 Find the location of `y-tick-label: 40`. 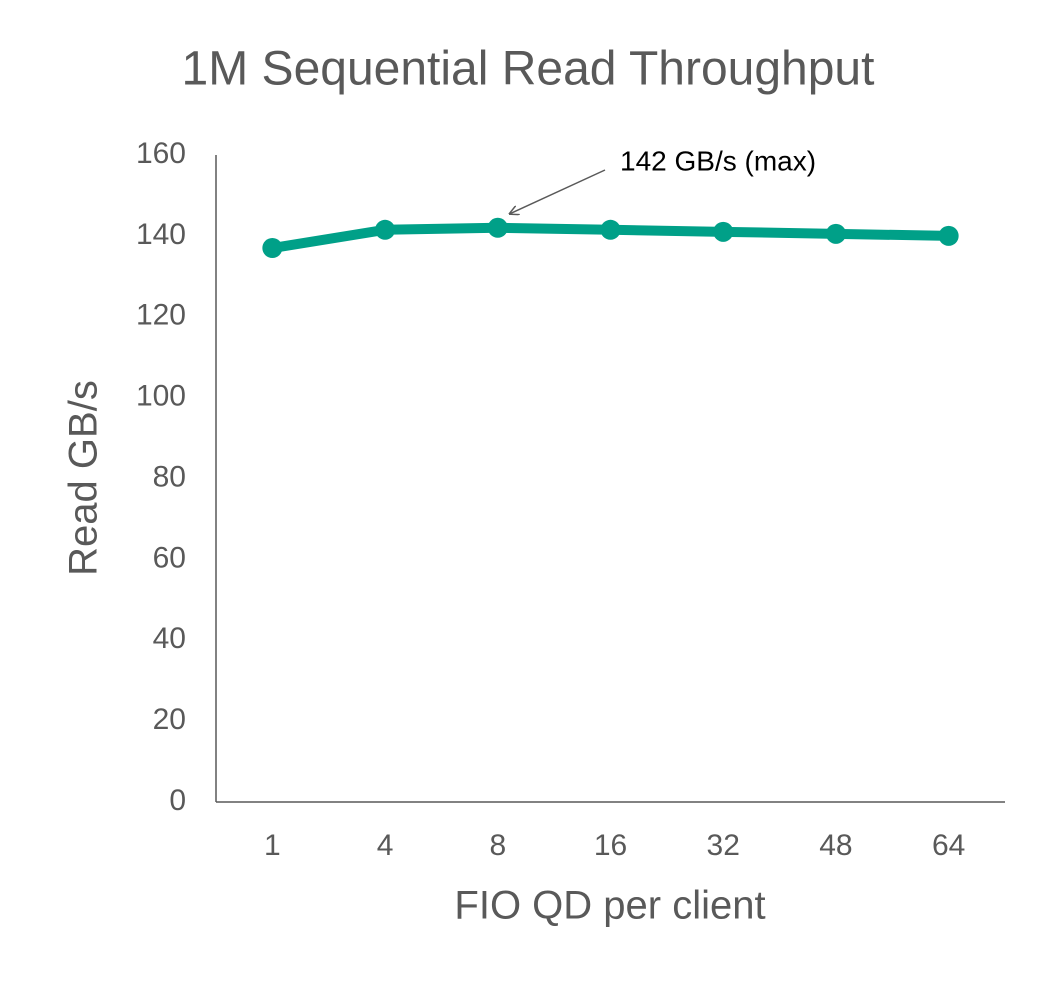

y-tick-label: 40 is located at coordinates (169, 638).